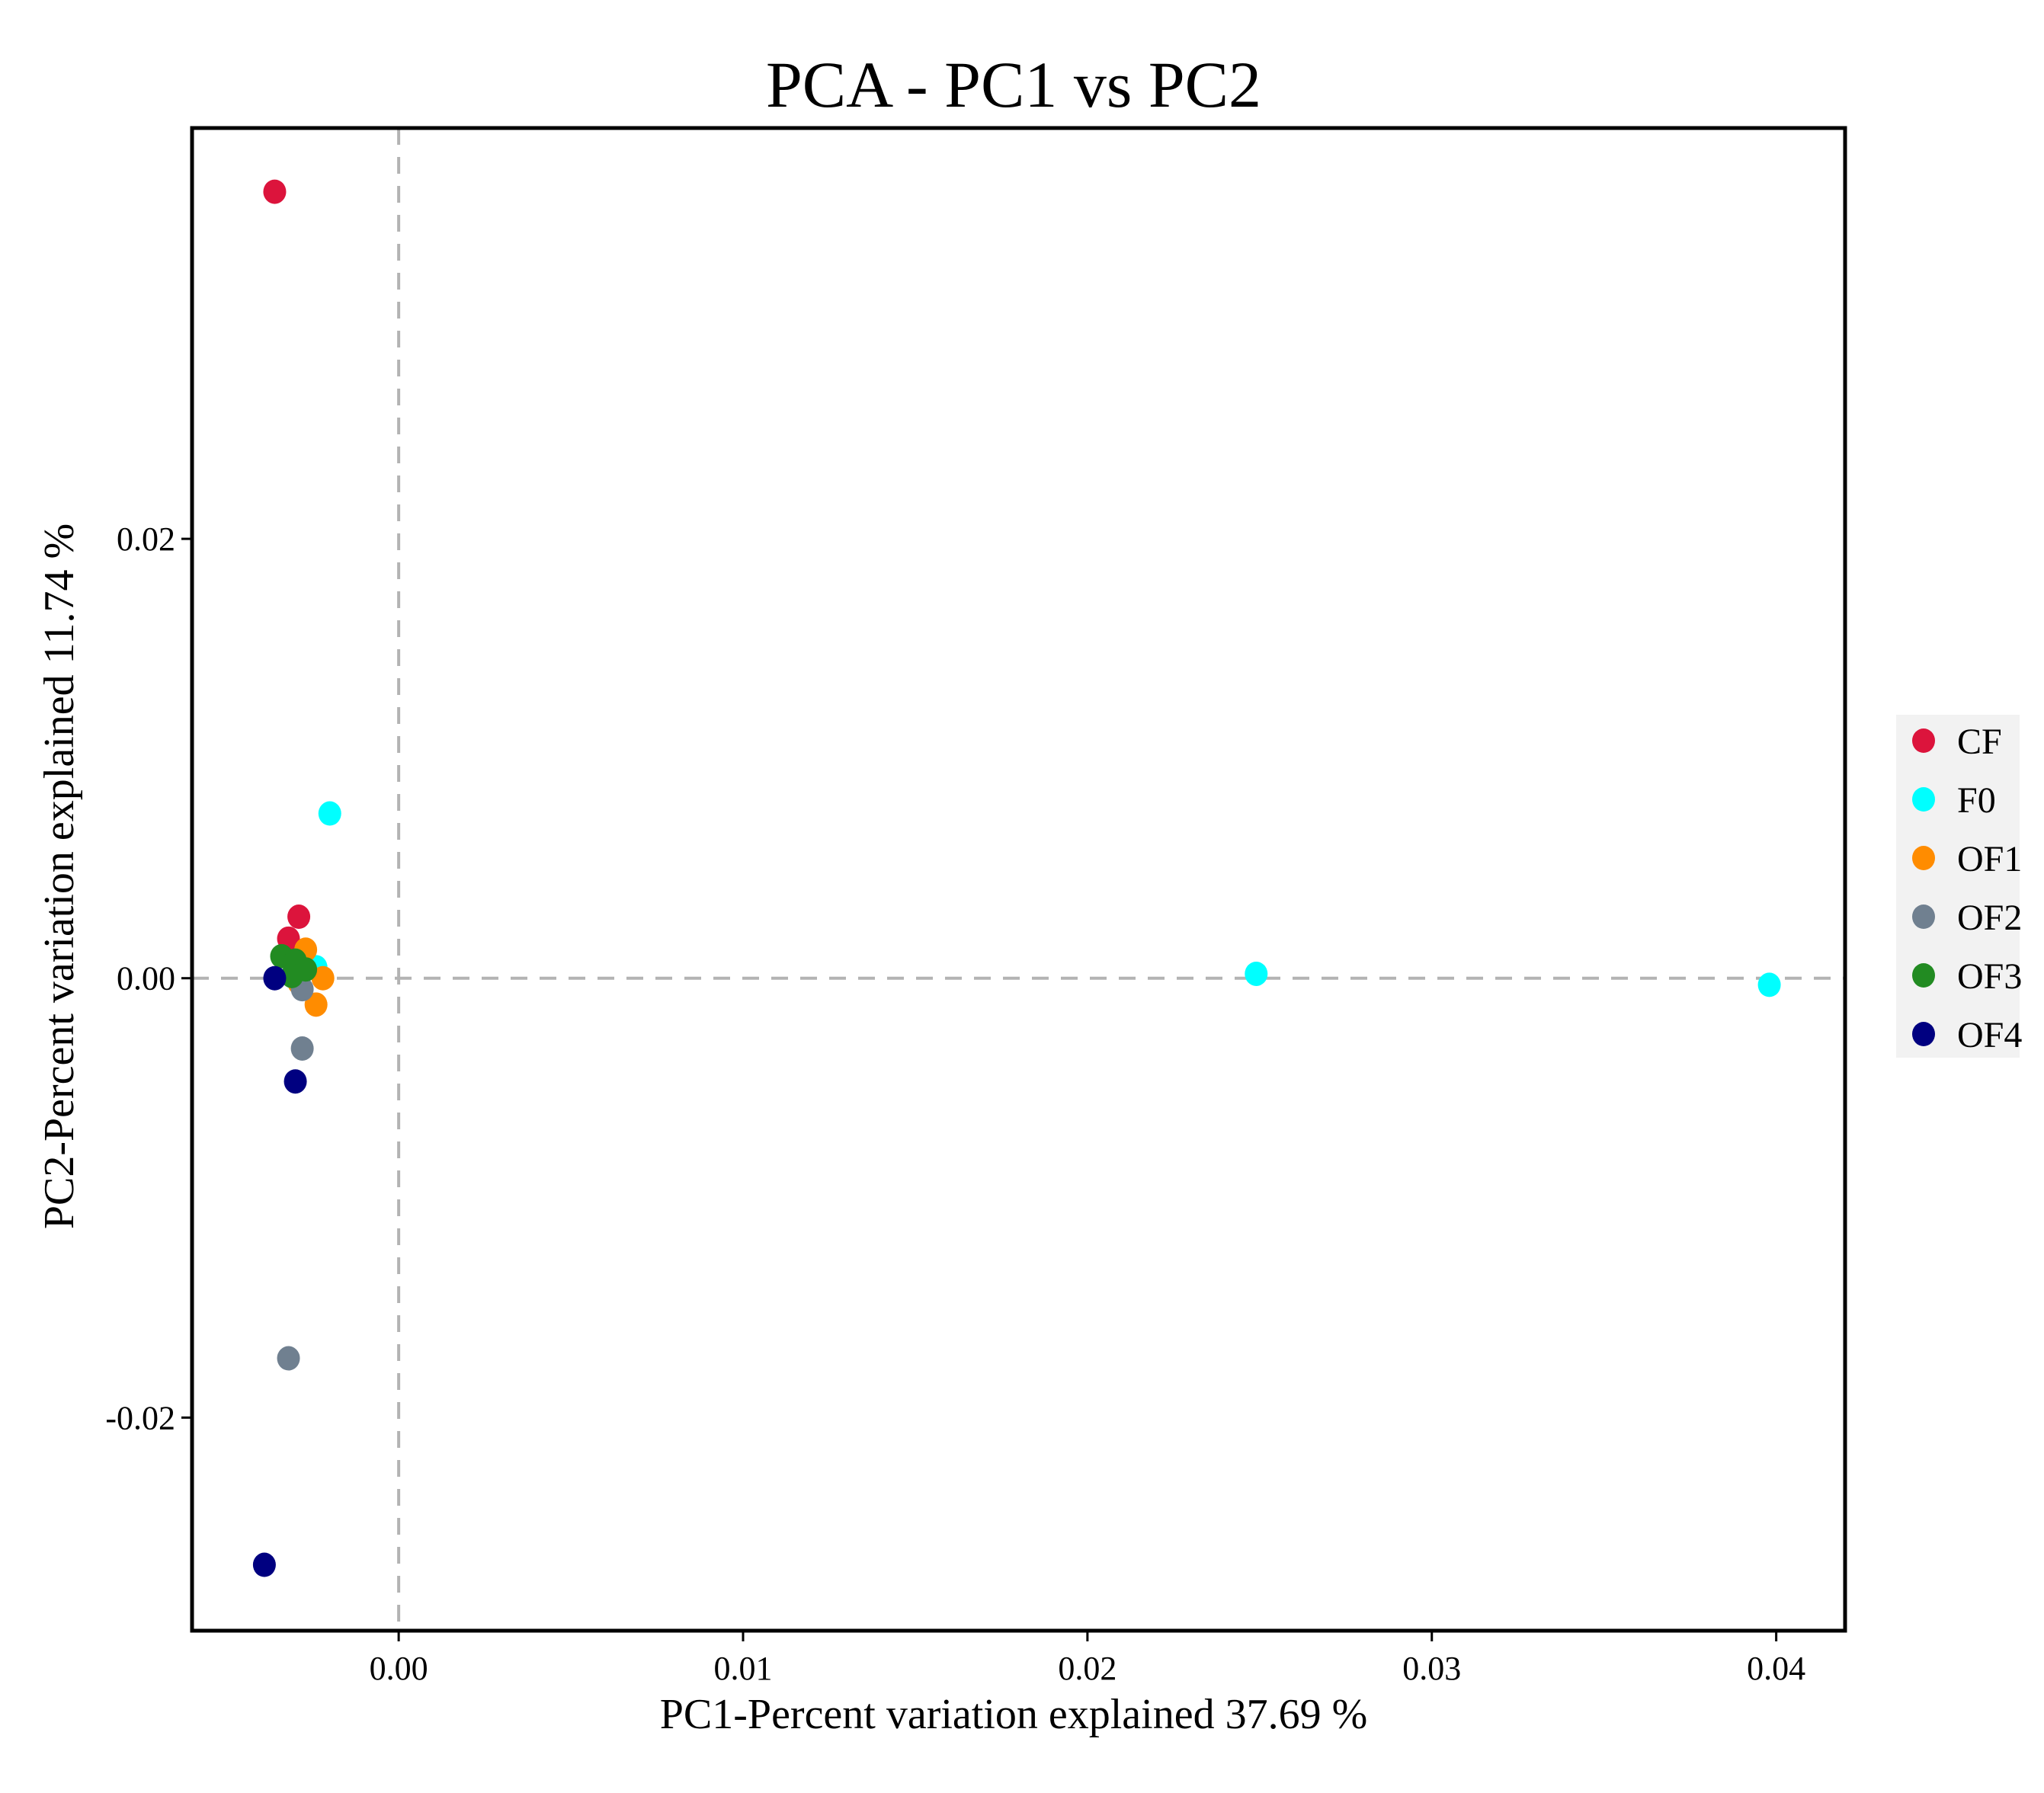  Describe the element at coordinates (1990, 976) in the screenshot. I see `legend-label-of3: OF3` at that location.